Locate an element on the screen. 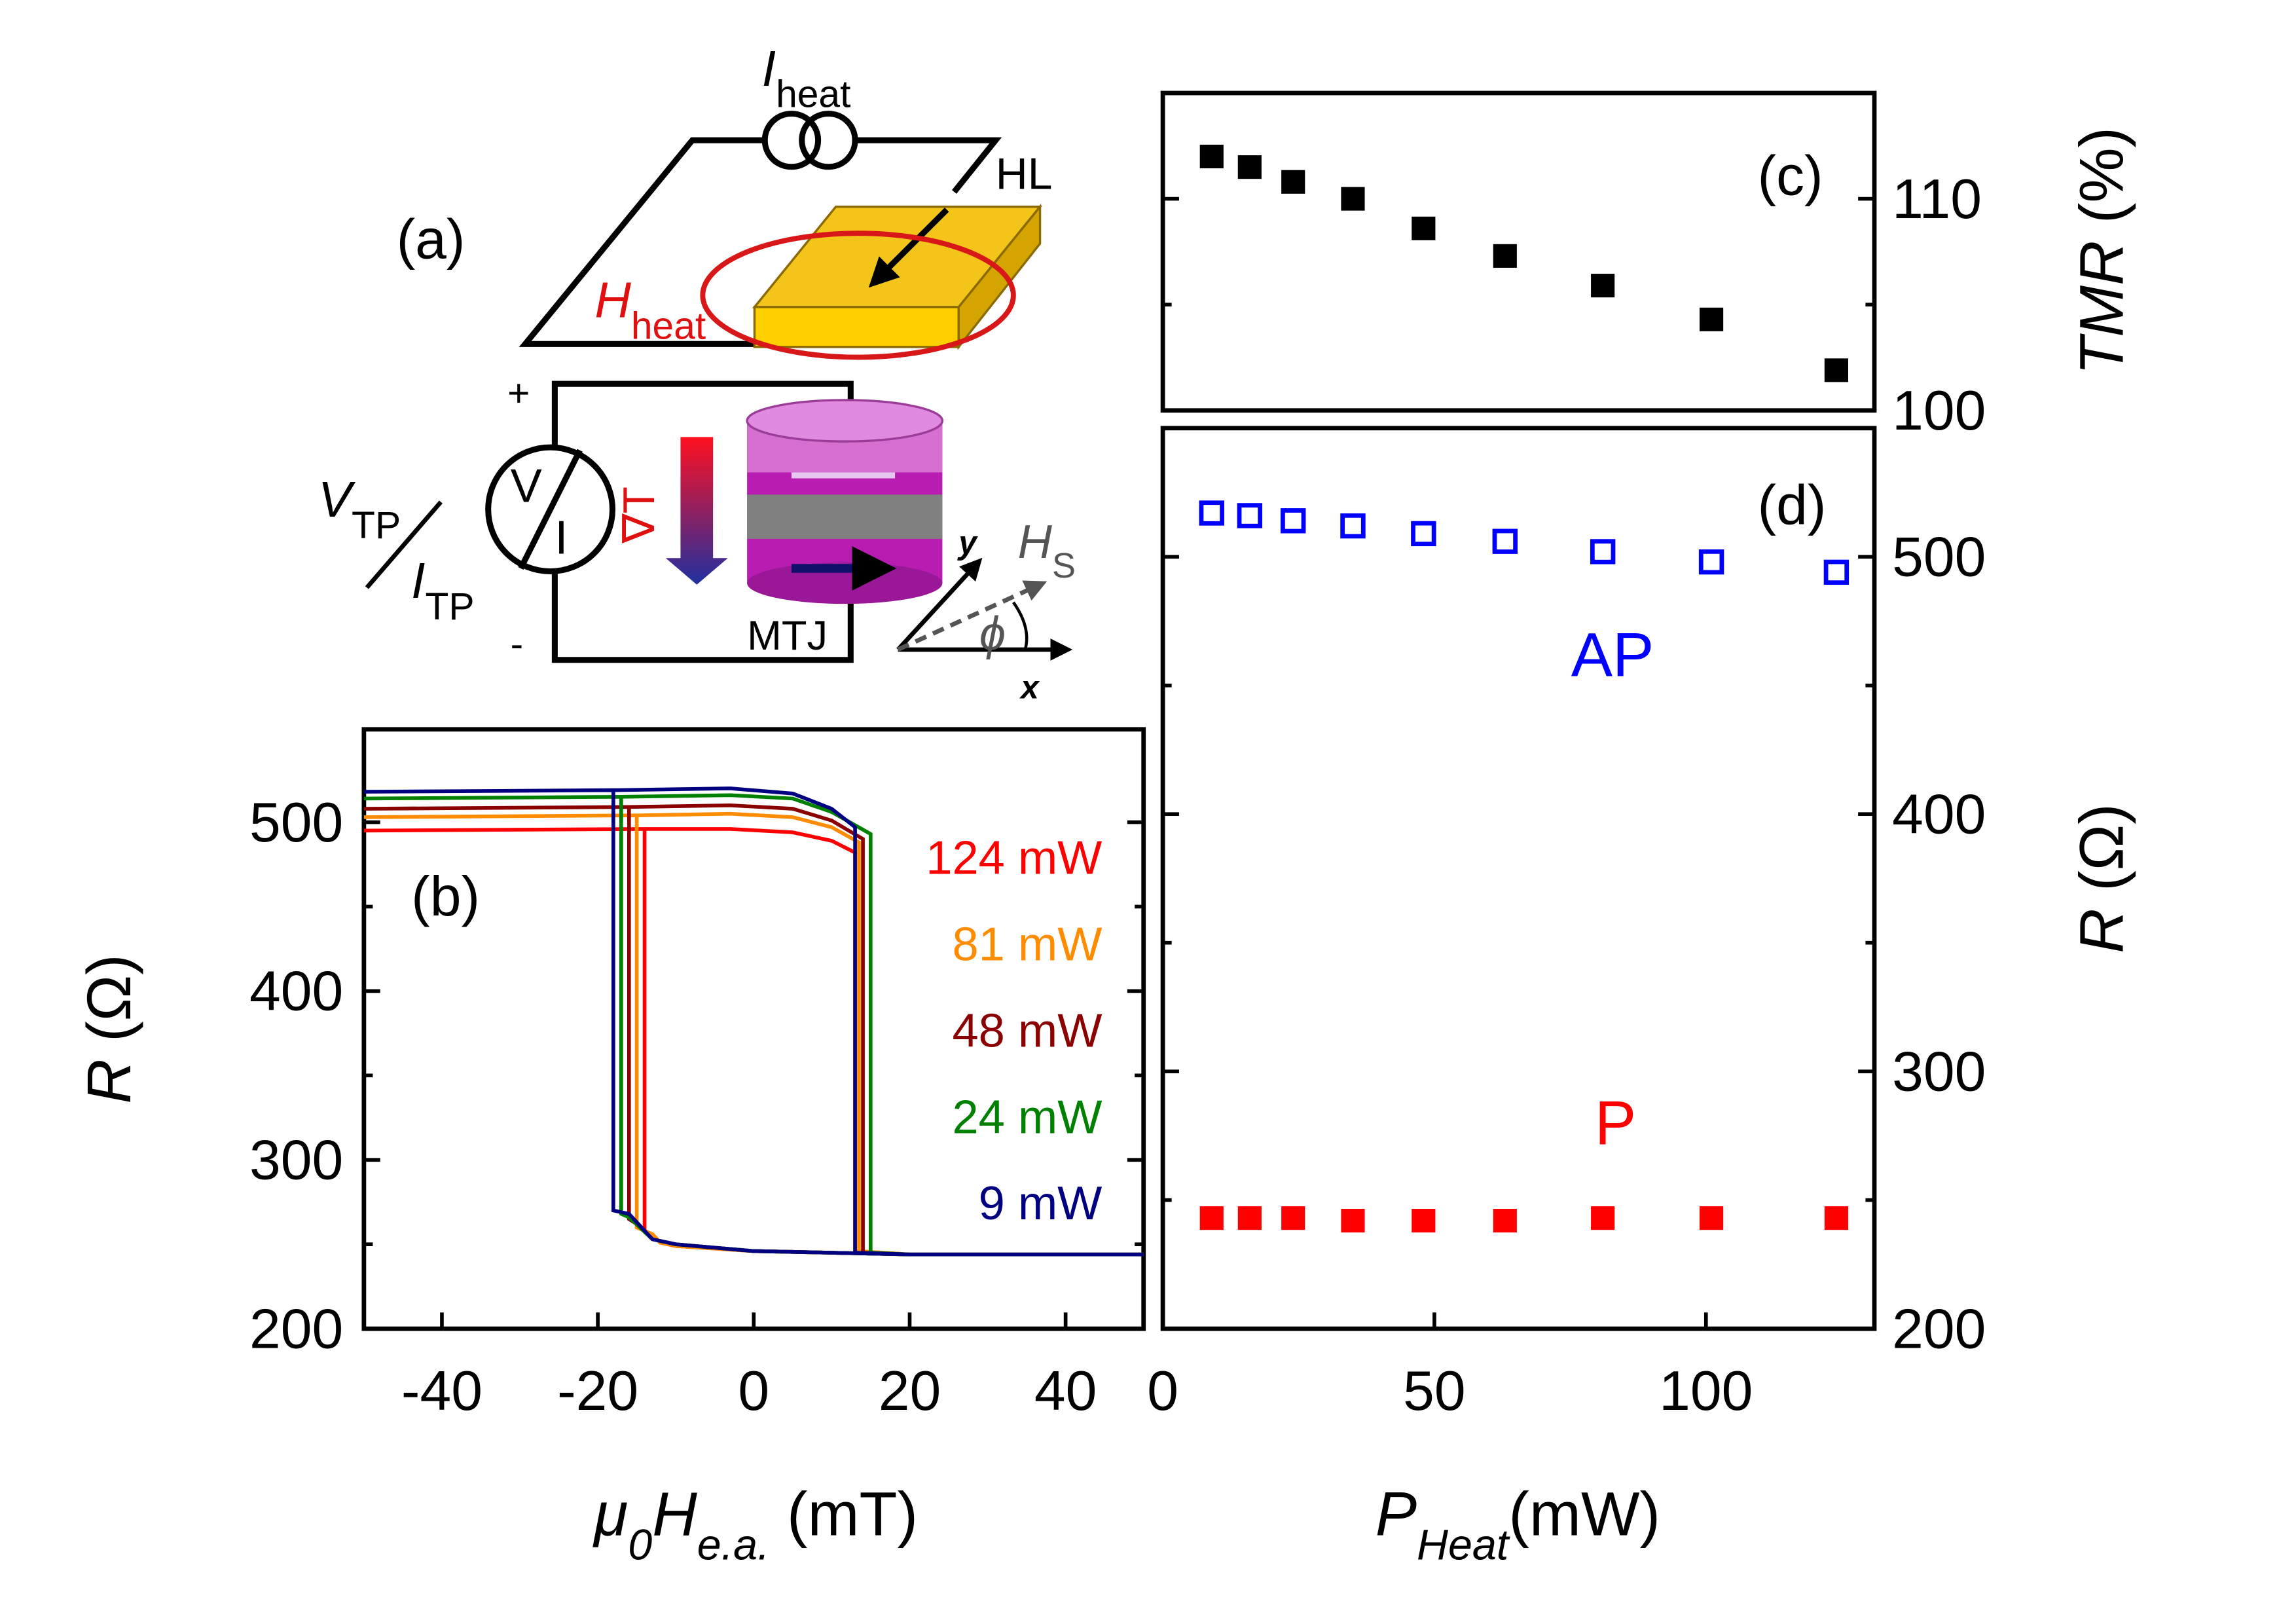 This screenshot has width=2296, height=1624. axis-title-part: μ is located at coordinates (610, 1514).